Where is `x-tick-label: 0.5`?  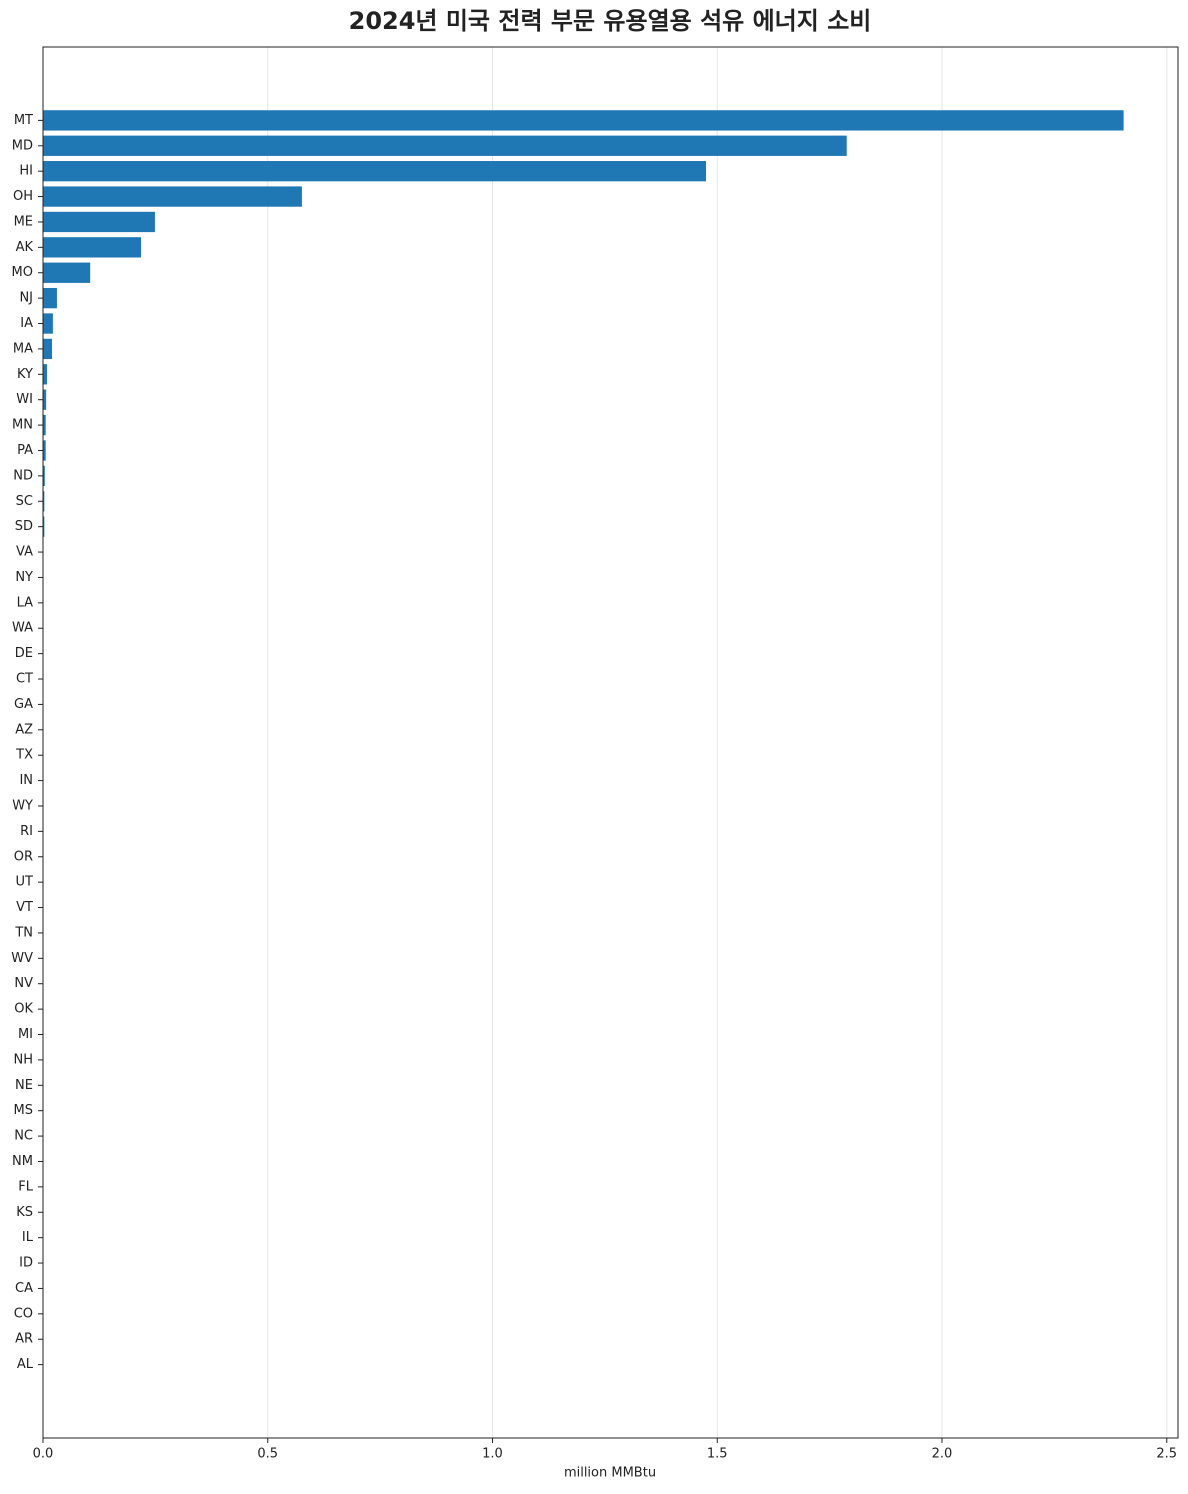
x-tick-label: 0.5 is located at coordinates (267, 1454).